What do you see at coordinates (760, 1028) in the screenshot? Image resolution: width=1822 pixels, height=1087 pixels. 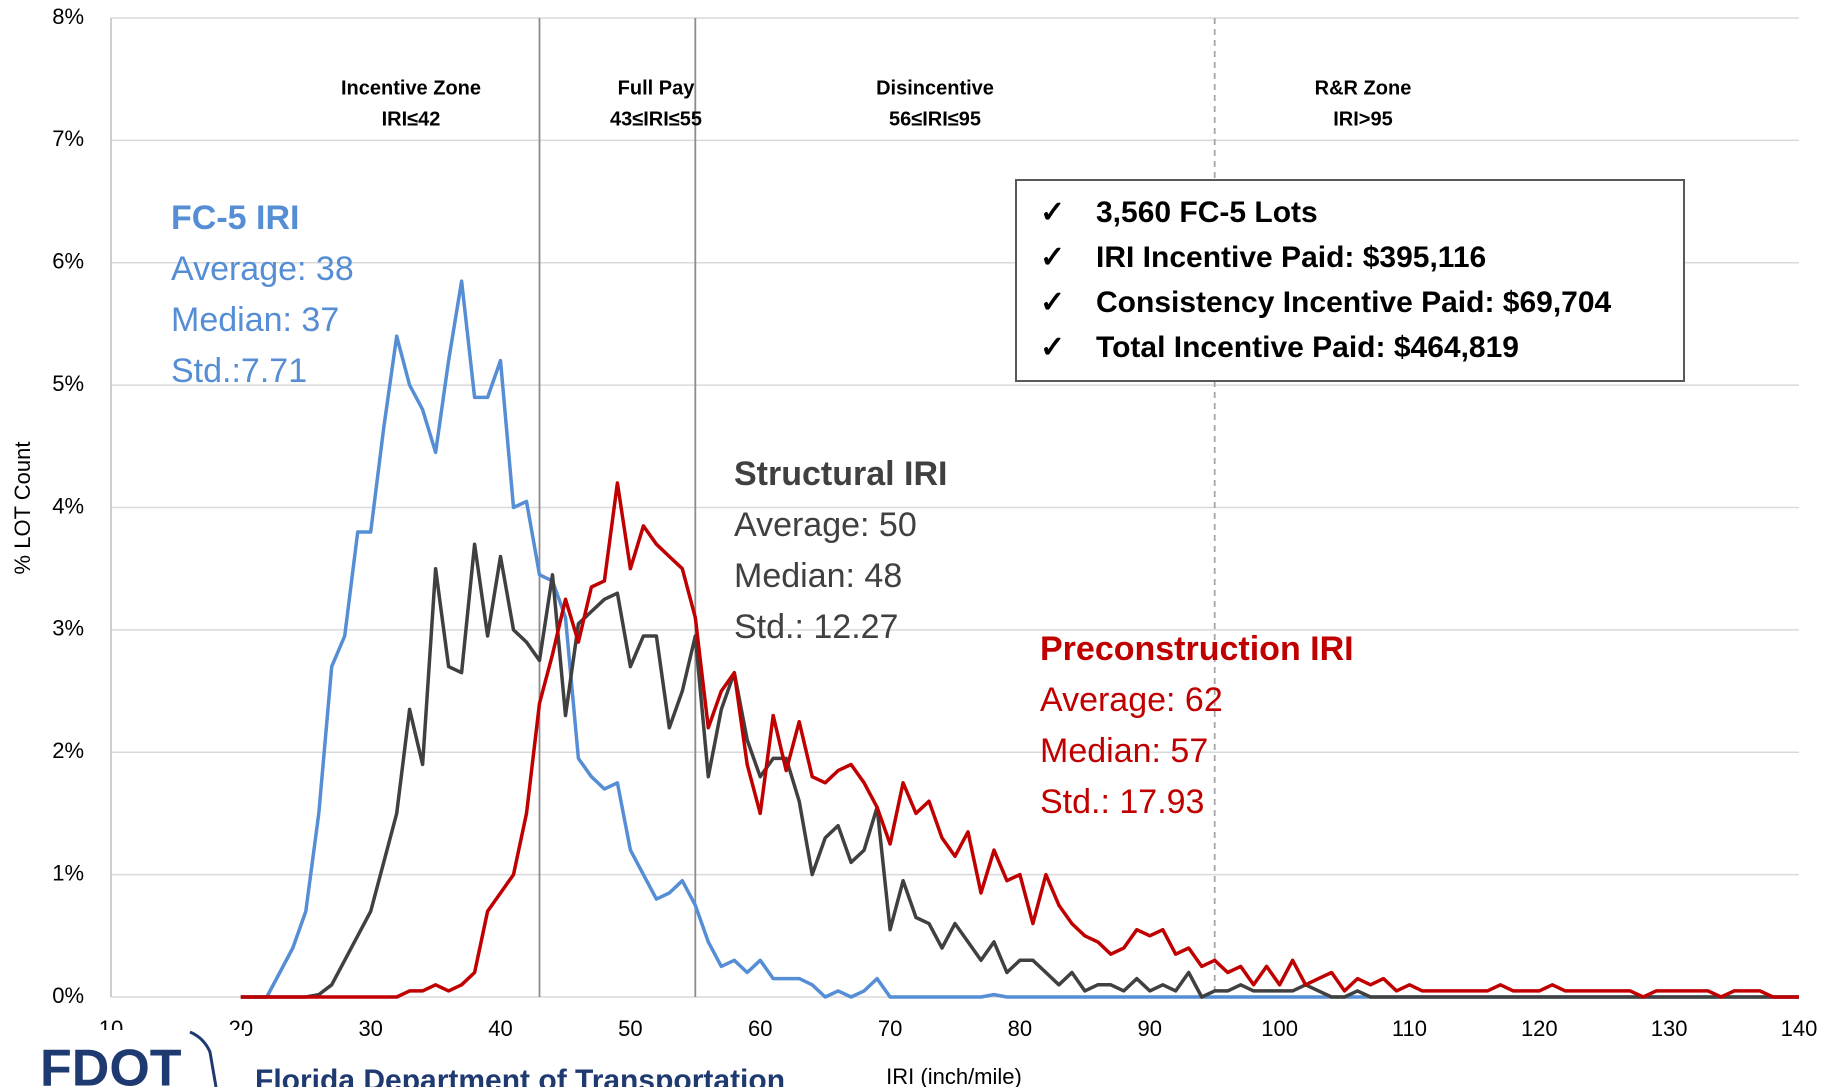 I see `x-tick-label: 60` at bounding box center [760, 1028].